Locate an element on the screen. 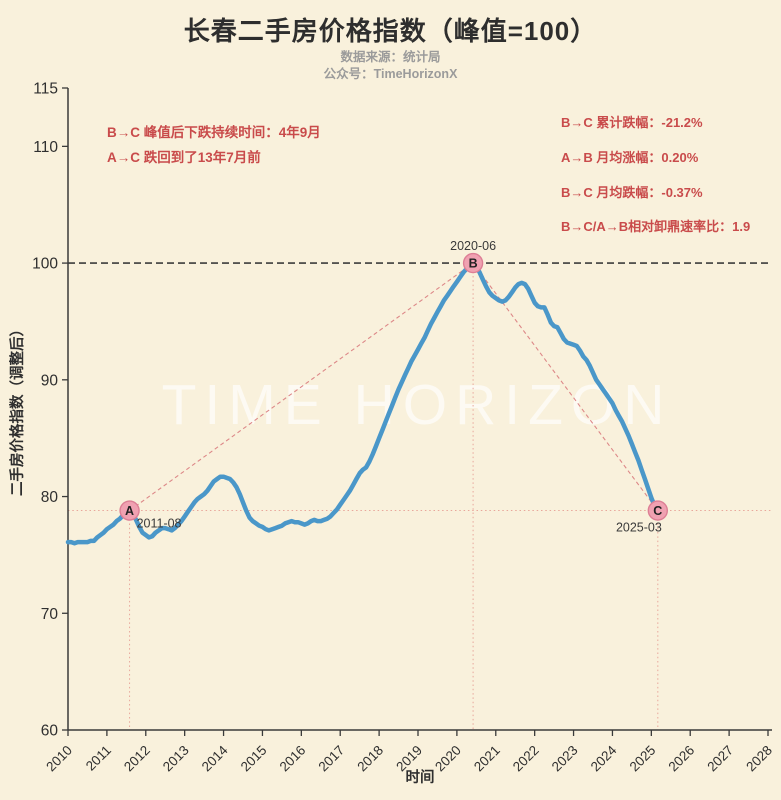  y-tick-label: 115 is located at coordinates (45, 89).